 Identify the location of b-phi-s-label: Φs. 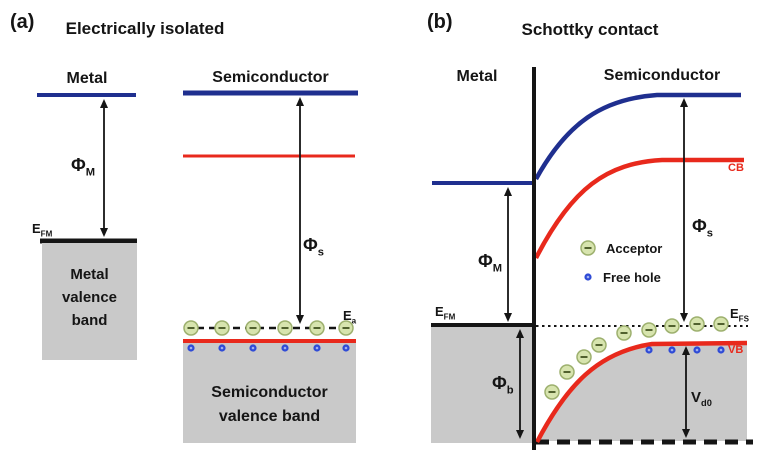
(702, 228).